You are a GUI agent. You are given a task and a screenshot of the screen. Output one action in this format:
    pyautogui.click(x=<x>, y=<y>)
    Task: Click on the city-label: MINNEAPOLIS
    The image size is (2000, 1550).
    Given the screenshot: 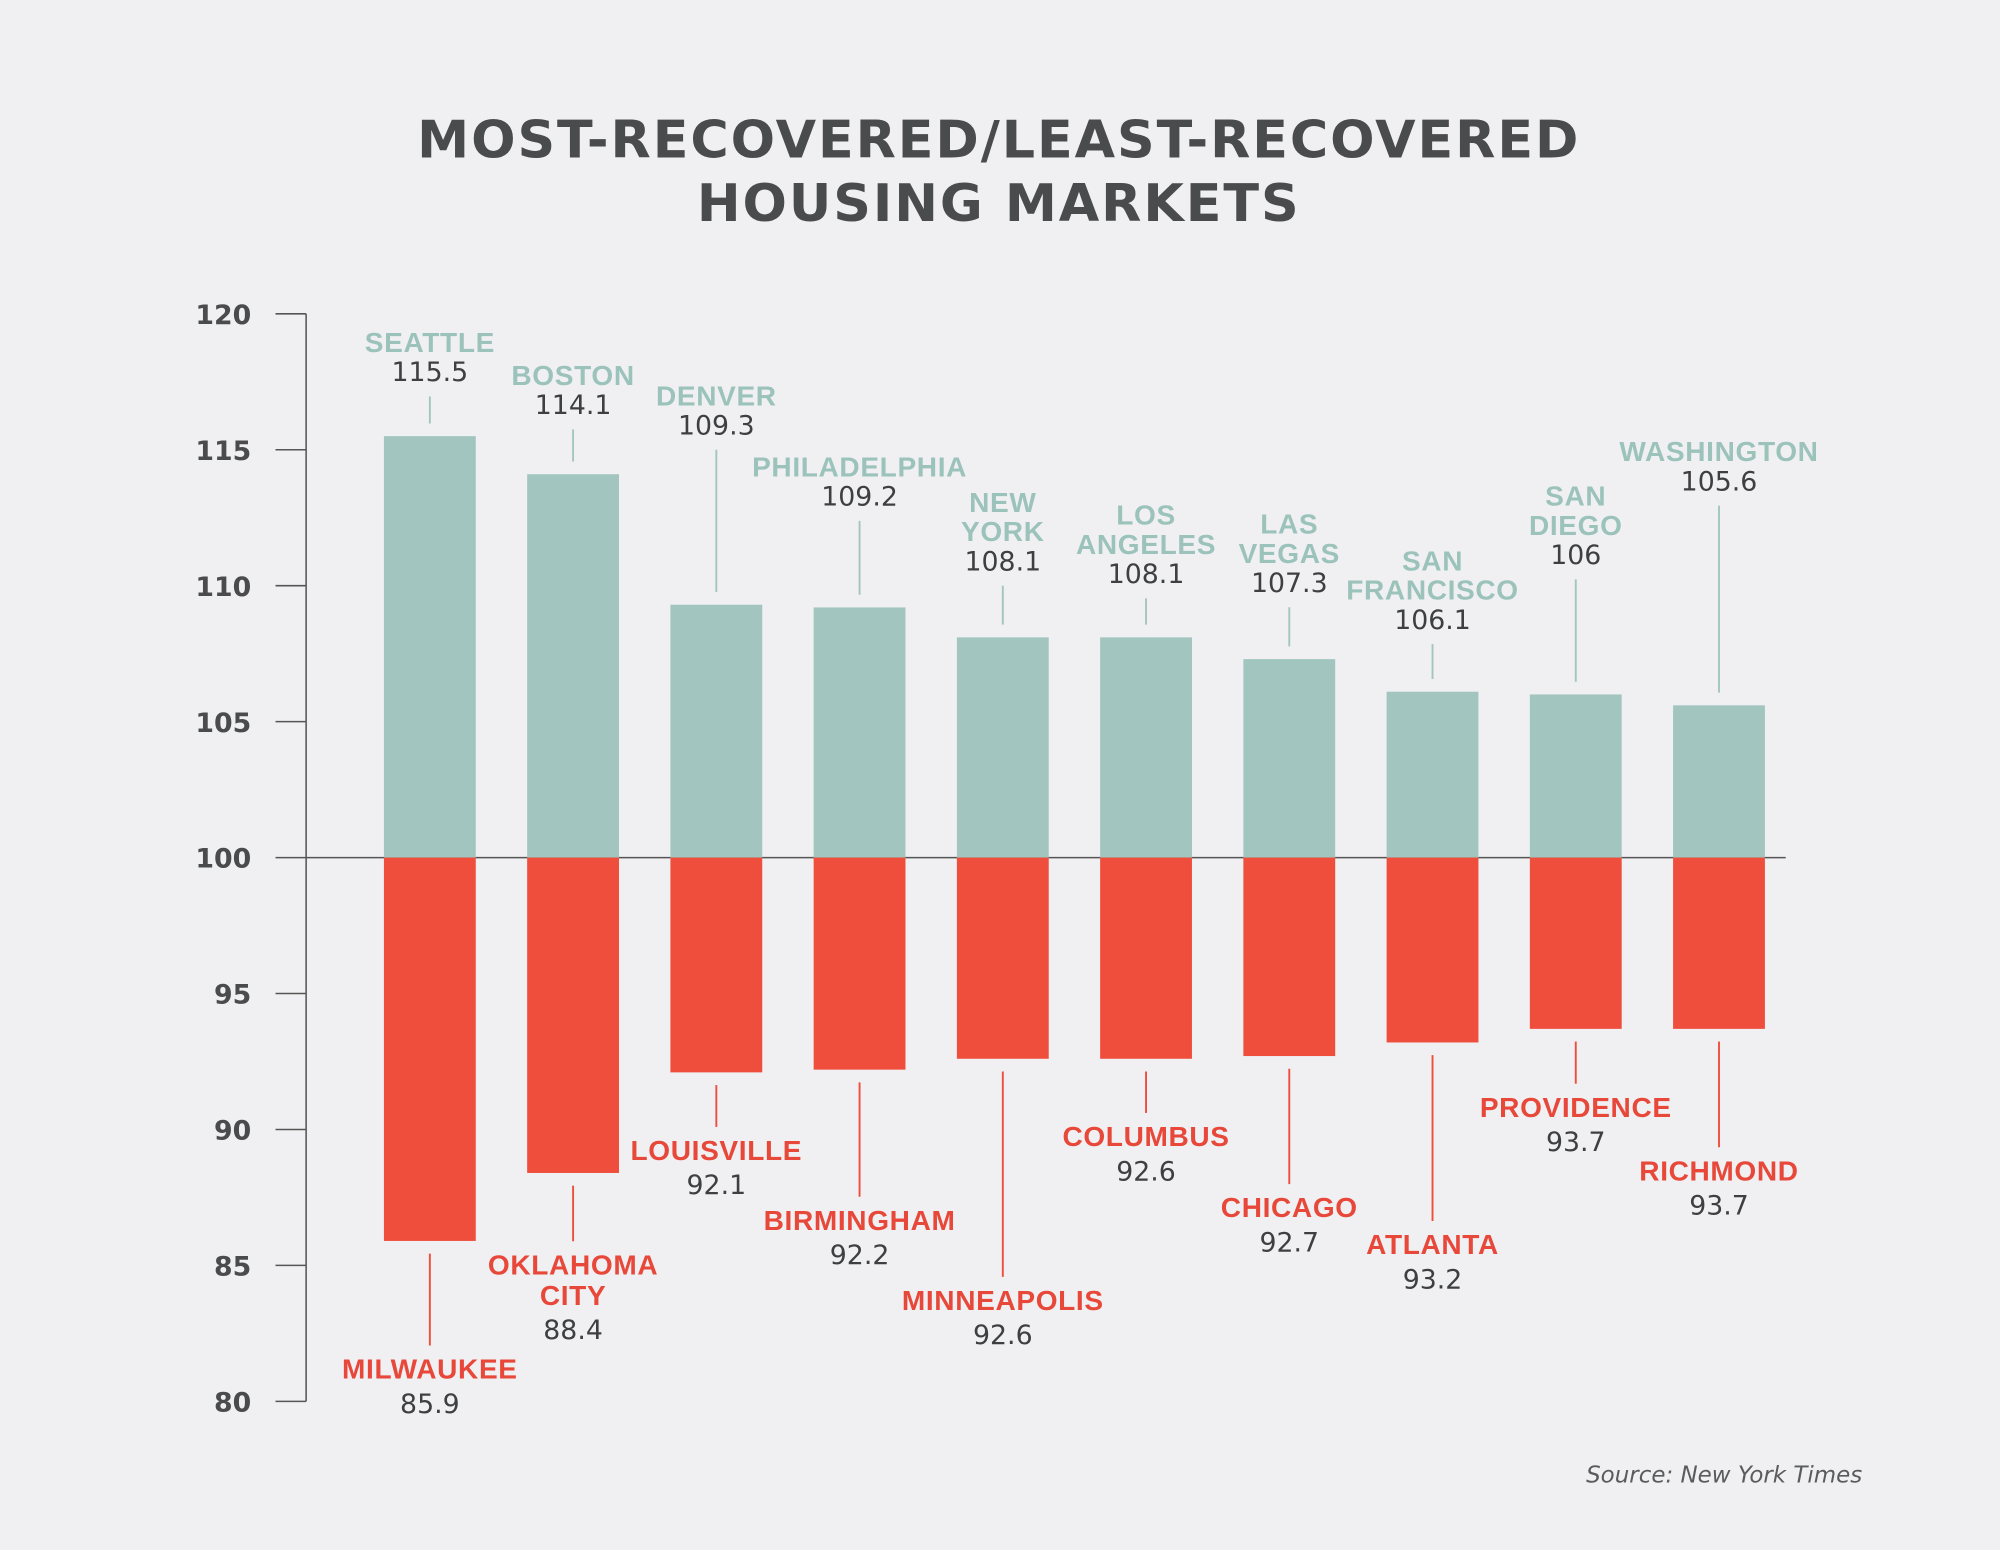 What is the action you would take?
    pyautogui.click(x=1003, y=1300)
    